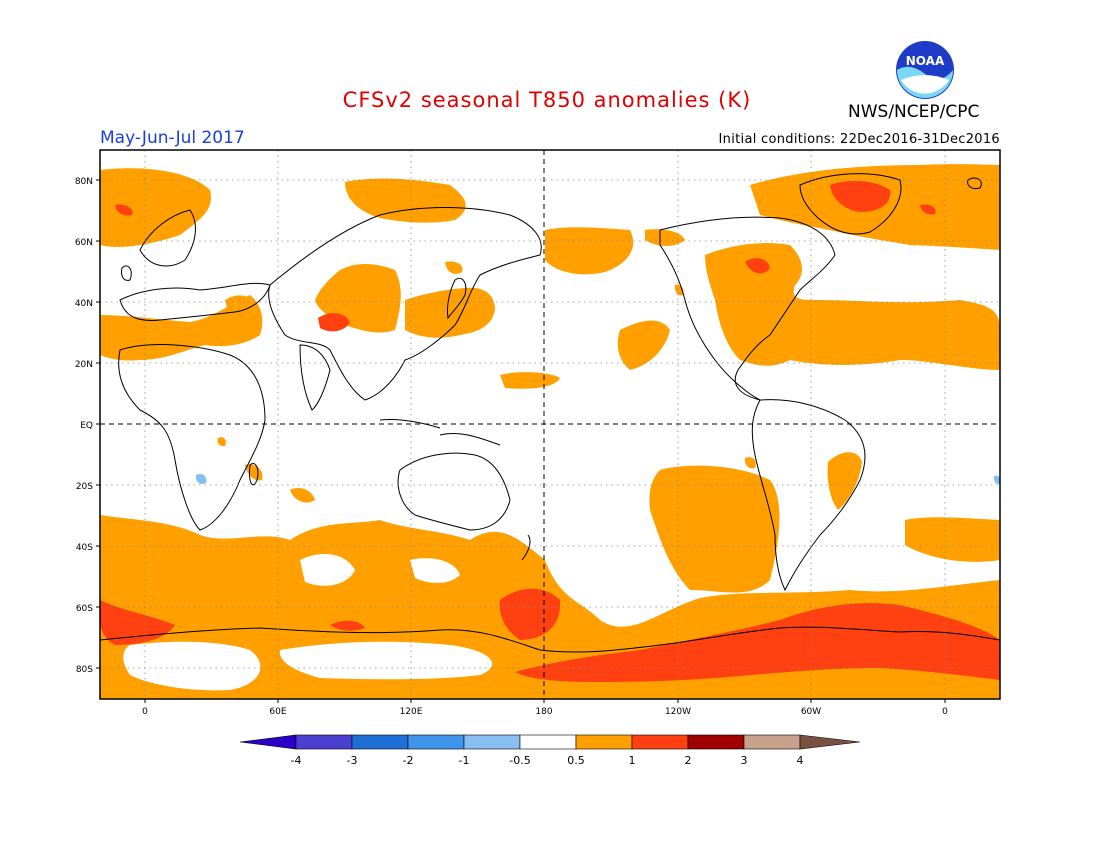  What do you see at coordinates (597, 479) in the screenshot?
I see `anomaly-fill-neg` at bounding box center [597, 479].